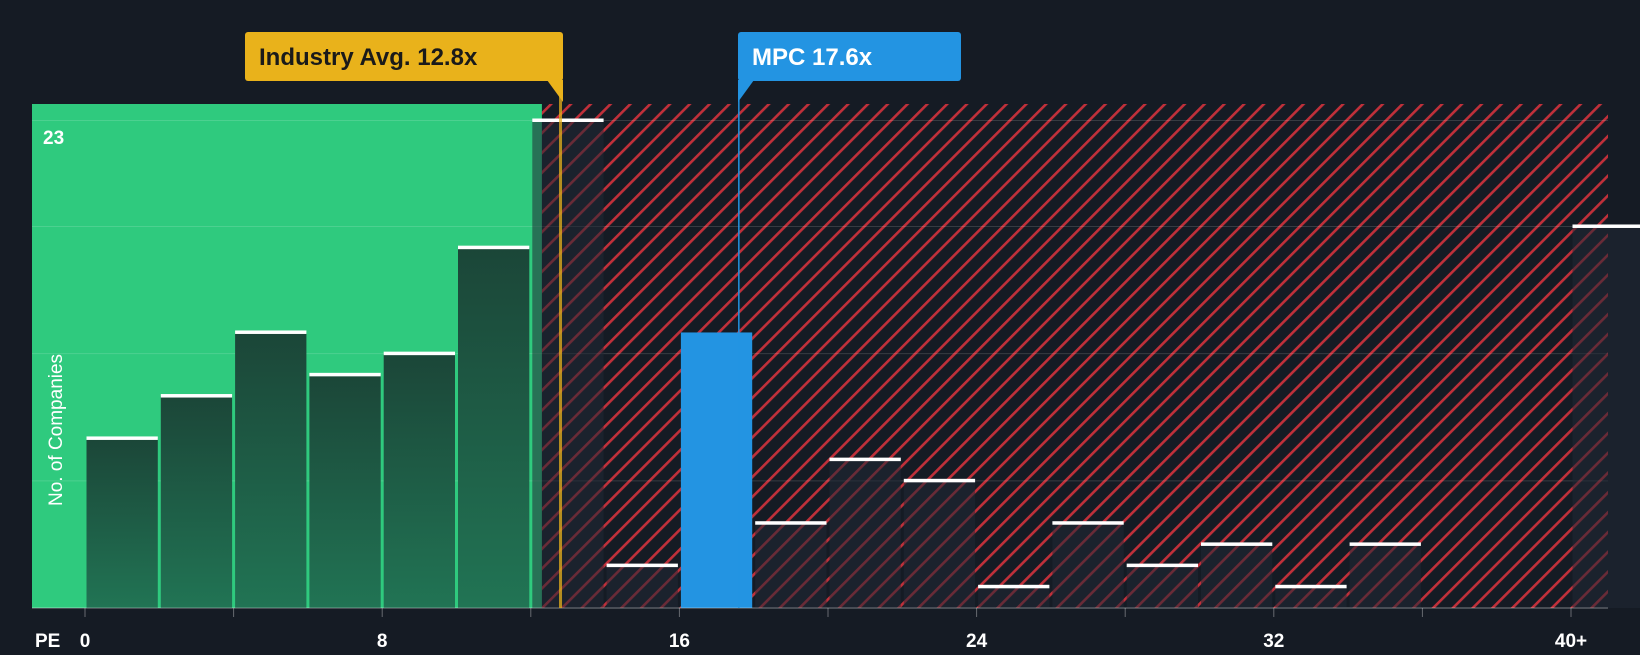 Image resolution: width=1640 pixels, height=655 pixels. What do you see at coordinates (368, 57) in the screenshot?
I see `annotation-label: Industry Avg. 12.8x` at bounding box center [368, 57].